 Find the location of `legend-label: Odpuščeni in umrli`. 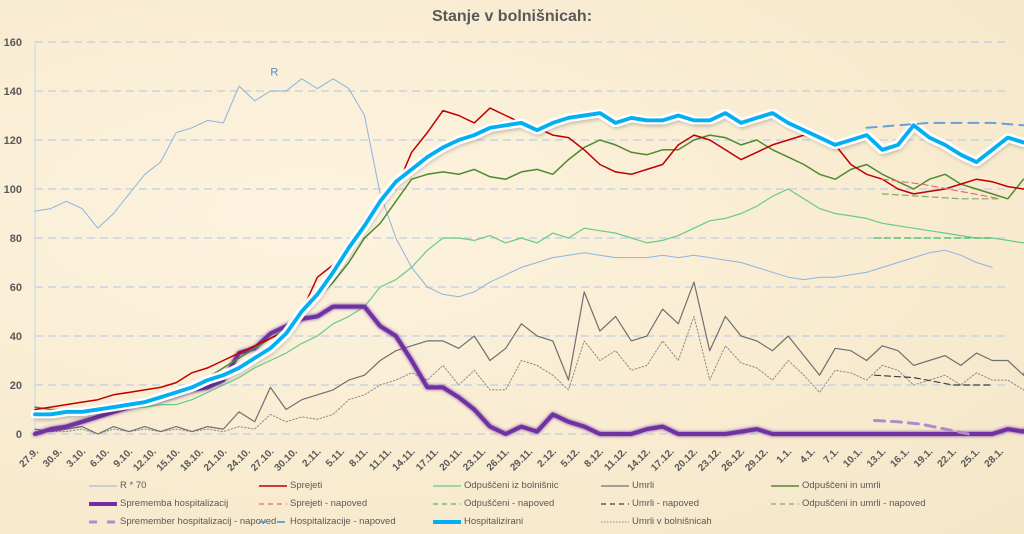

legend-label: Odpuščeni in umrli is located at coordinates (841, 485).